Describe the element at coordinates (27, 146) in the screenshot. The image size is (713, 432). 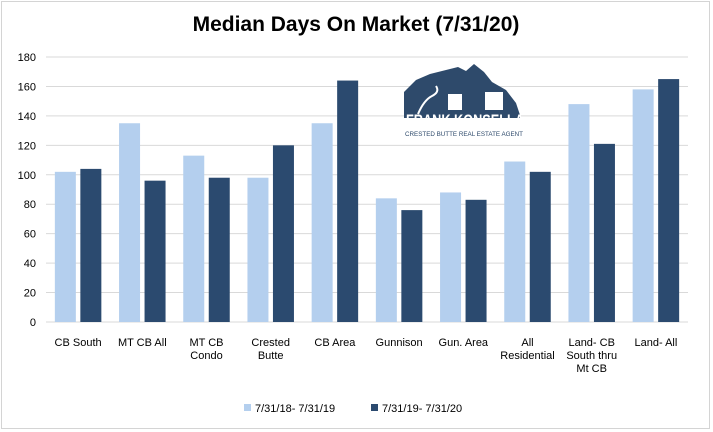
I see `y-tick-label: 120` at that location.